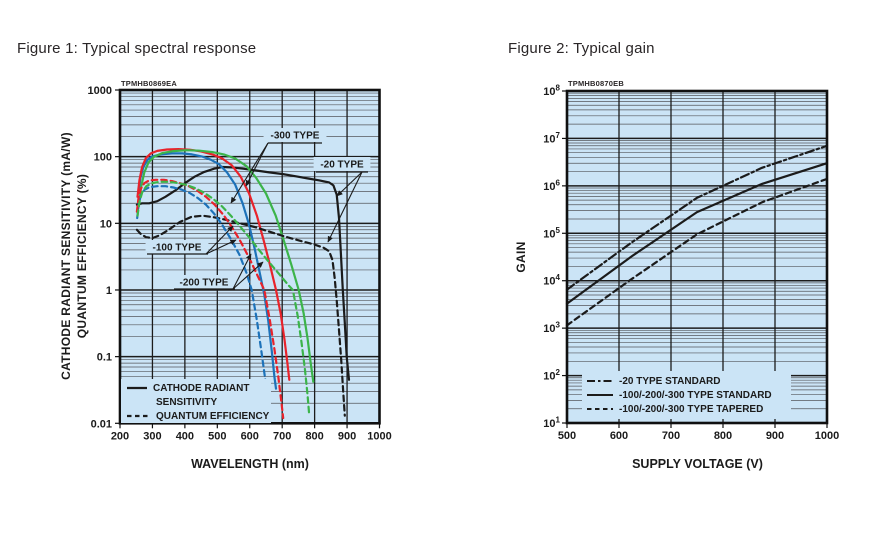  I want to click on figure1-title: Figure 1: Typical spectral response, so click(137, 48).